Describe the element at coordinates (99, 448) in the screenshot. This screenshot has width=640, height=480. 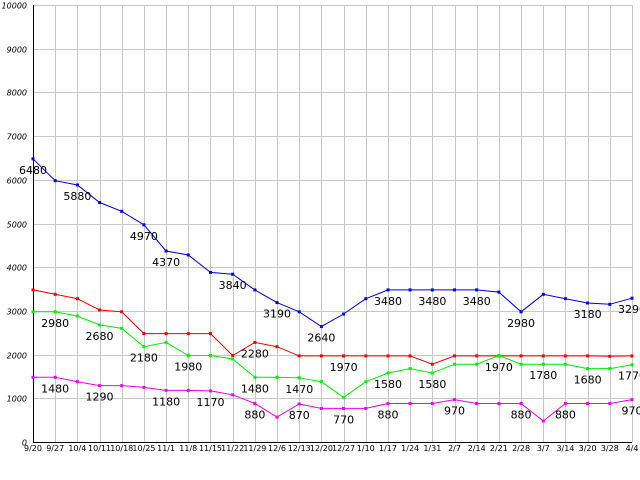
I see `x-tick-label: 10/11` at that location.